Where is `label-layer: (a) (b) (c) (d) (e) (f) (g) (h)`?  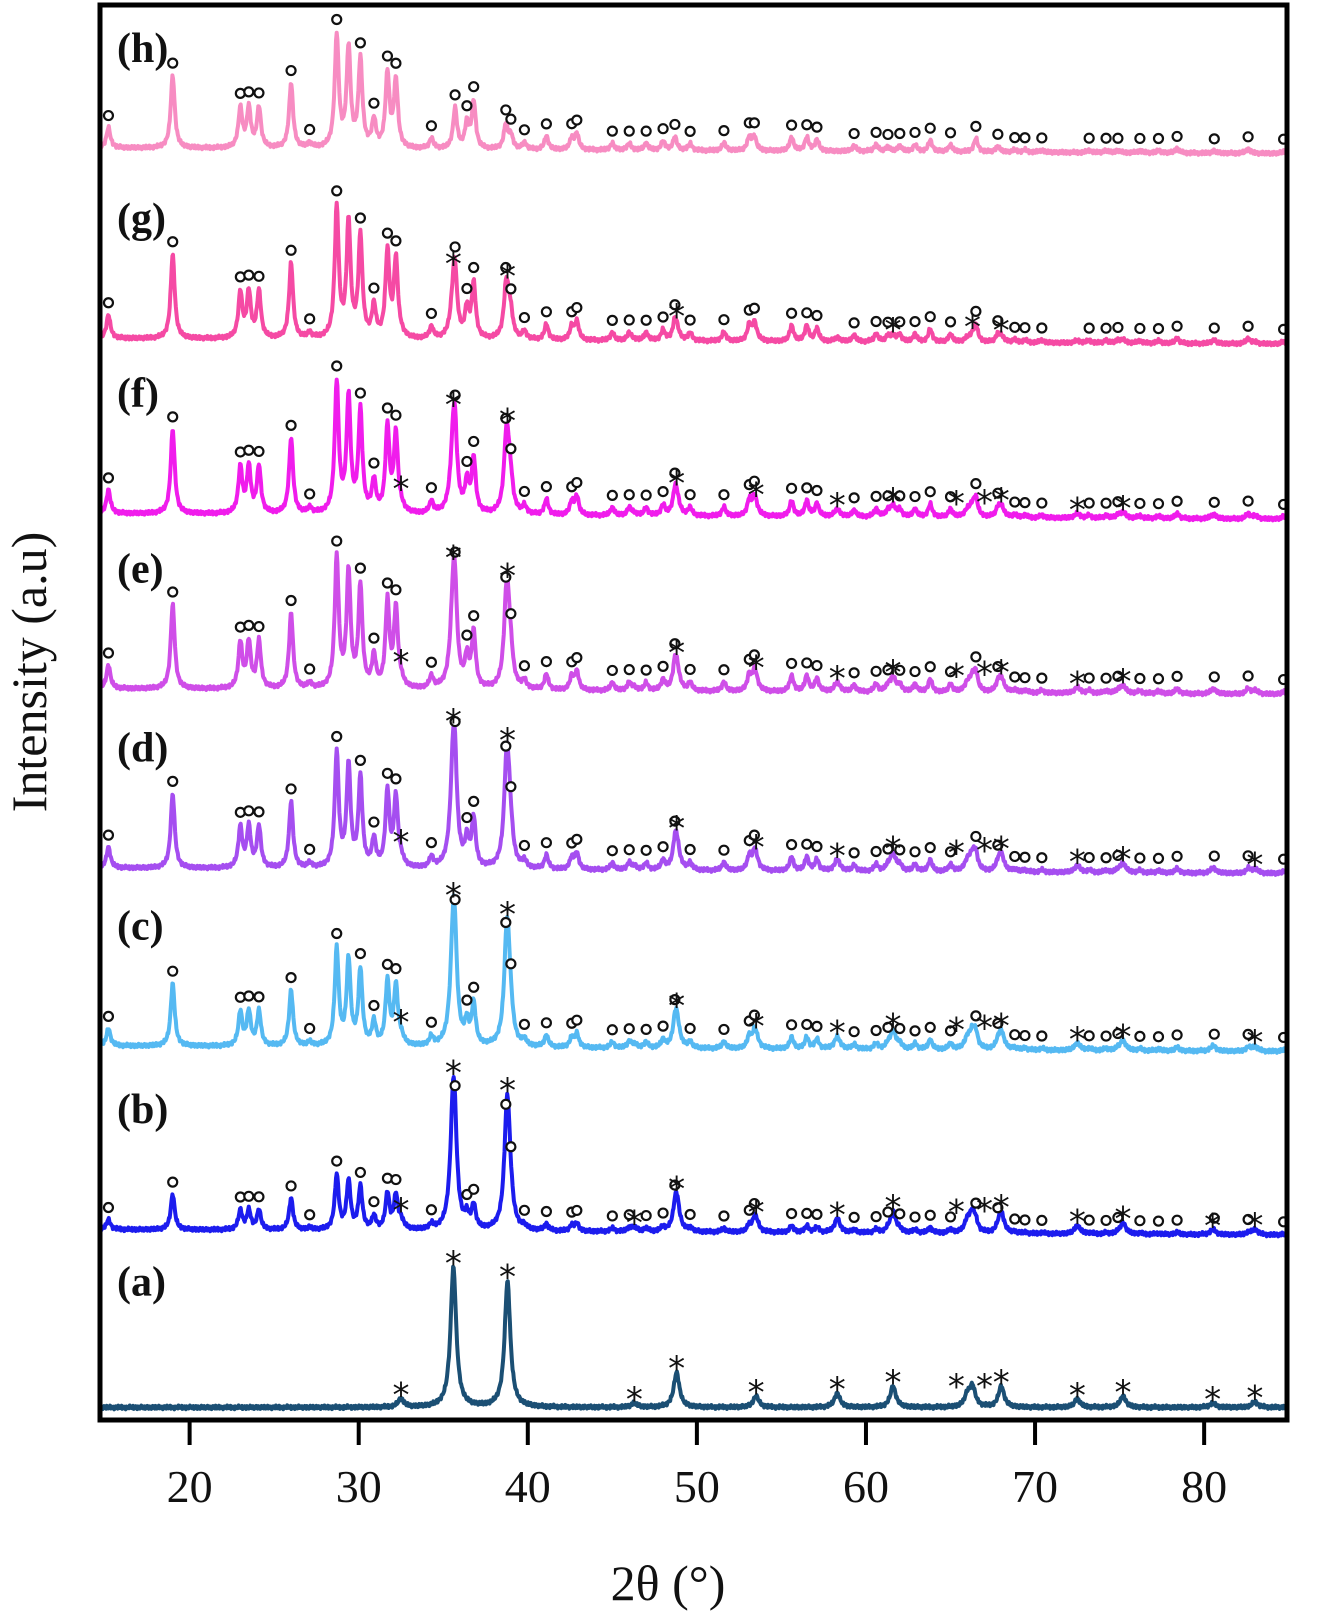
label-layer: (a) (b) (c) (d) (e) (f) (g) (h) is located at coordinates (142, 665).